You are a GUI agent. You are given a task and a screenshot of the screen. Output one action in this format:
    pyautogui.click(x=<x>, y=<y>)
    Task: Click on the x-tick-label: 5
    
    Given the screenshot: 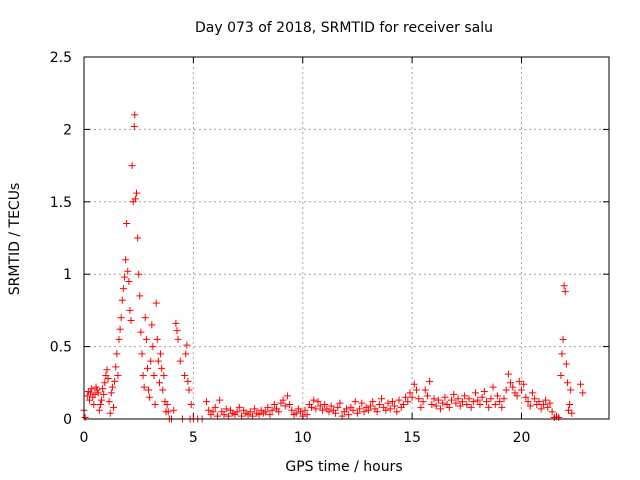 What is the action you would take?
    pyautogui.click(x=193, y=438)
    